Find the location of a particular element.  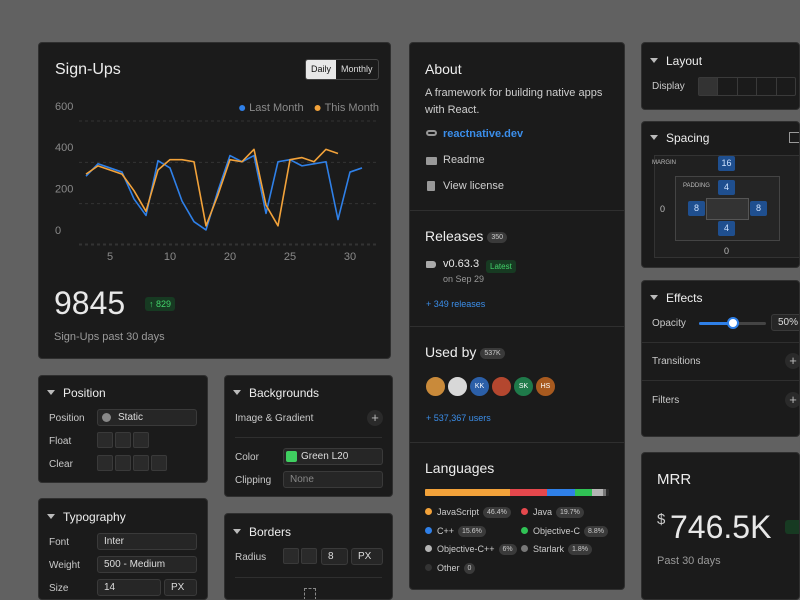

clear-right is located at coordinates (141, 463).